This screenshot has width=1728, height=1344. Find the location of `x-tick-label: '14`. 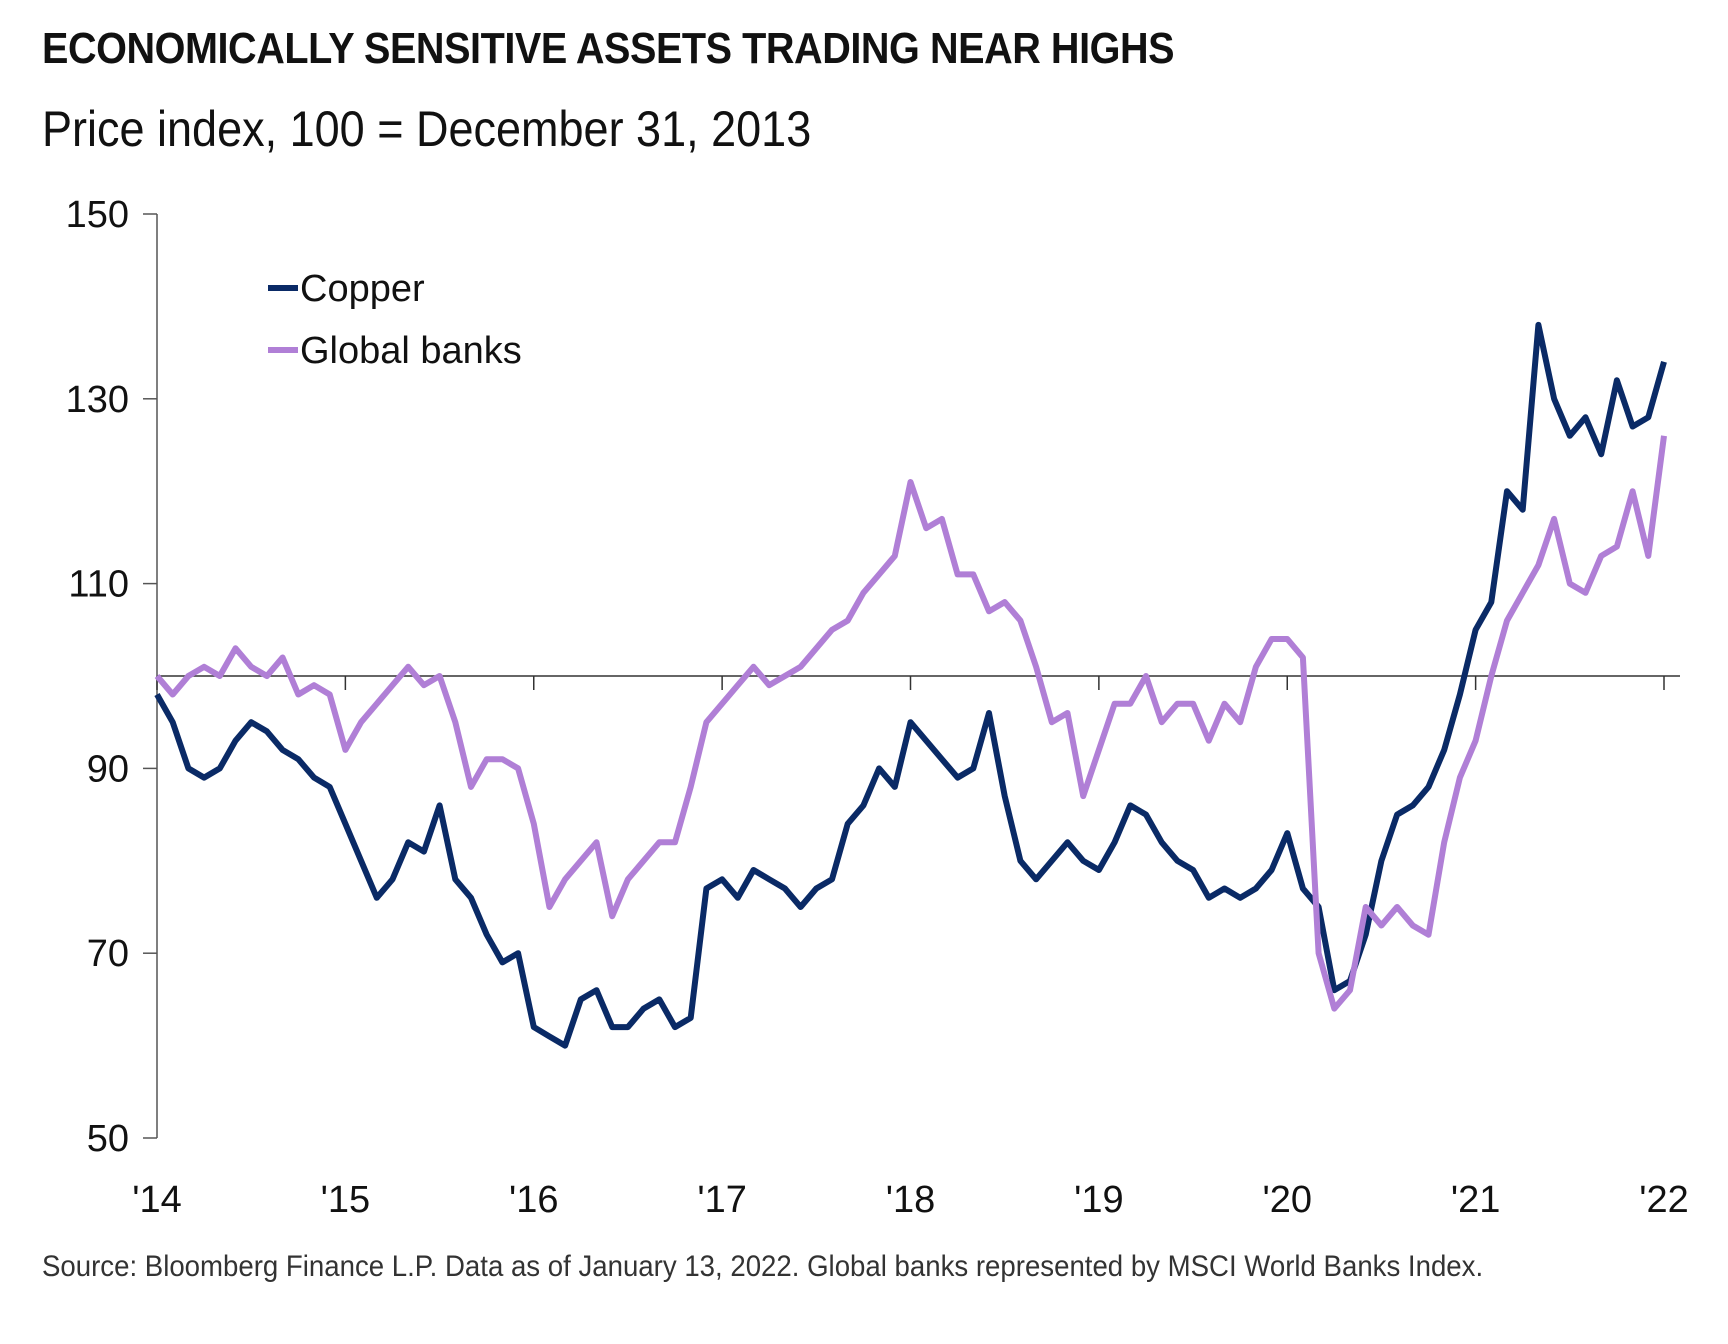

x-tick-label: '14 is located at coordinates (157, 1200).